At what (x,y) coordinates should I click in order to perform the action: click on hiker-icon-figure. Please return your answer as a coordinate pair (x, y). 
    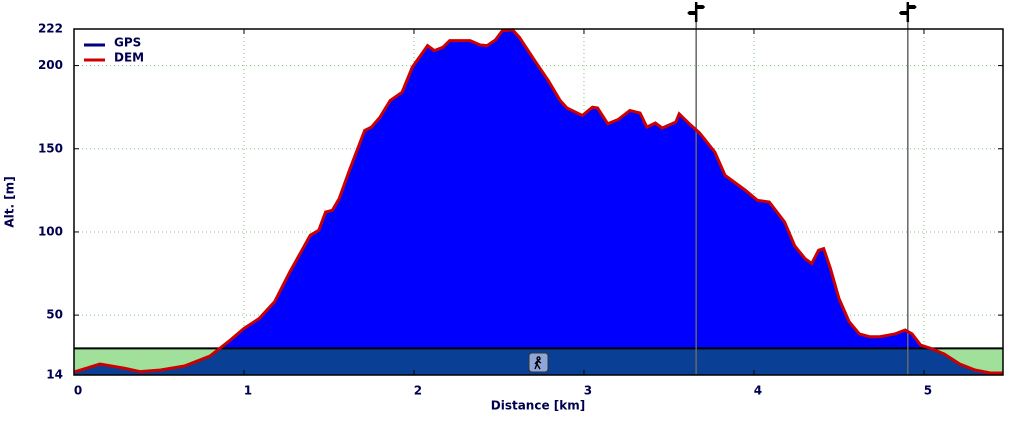
    Looking at the image, I should click on (538, 363).